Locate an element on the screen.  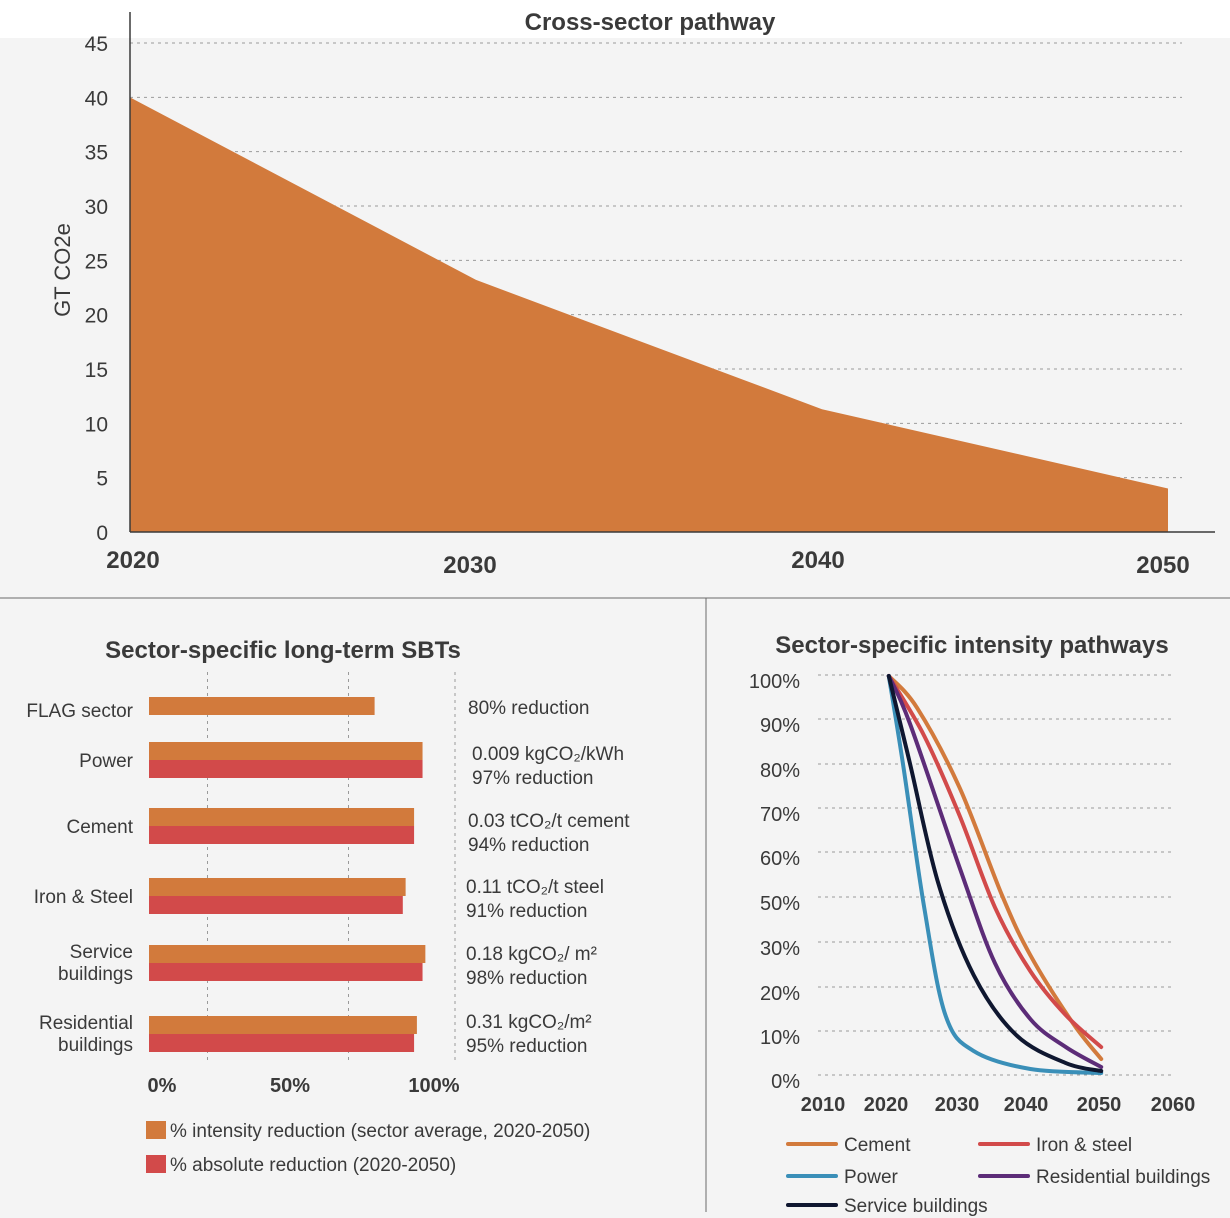
intensity-line-cement is located at coordinates (995, 868).